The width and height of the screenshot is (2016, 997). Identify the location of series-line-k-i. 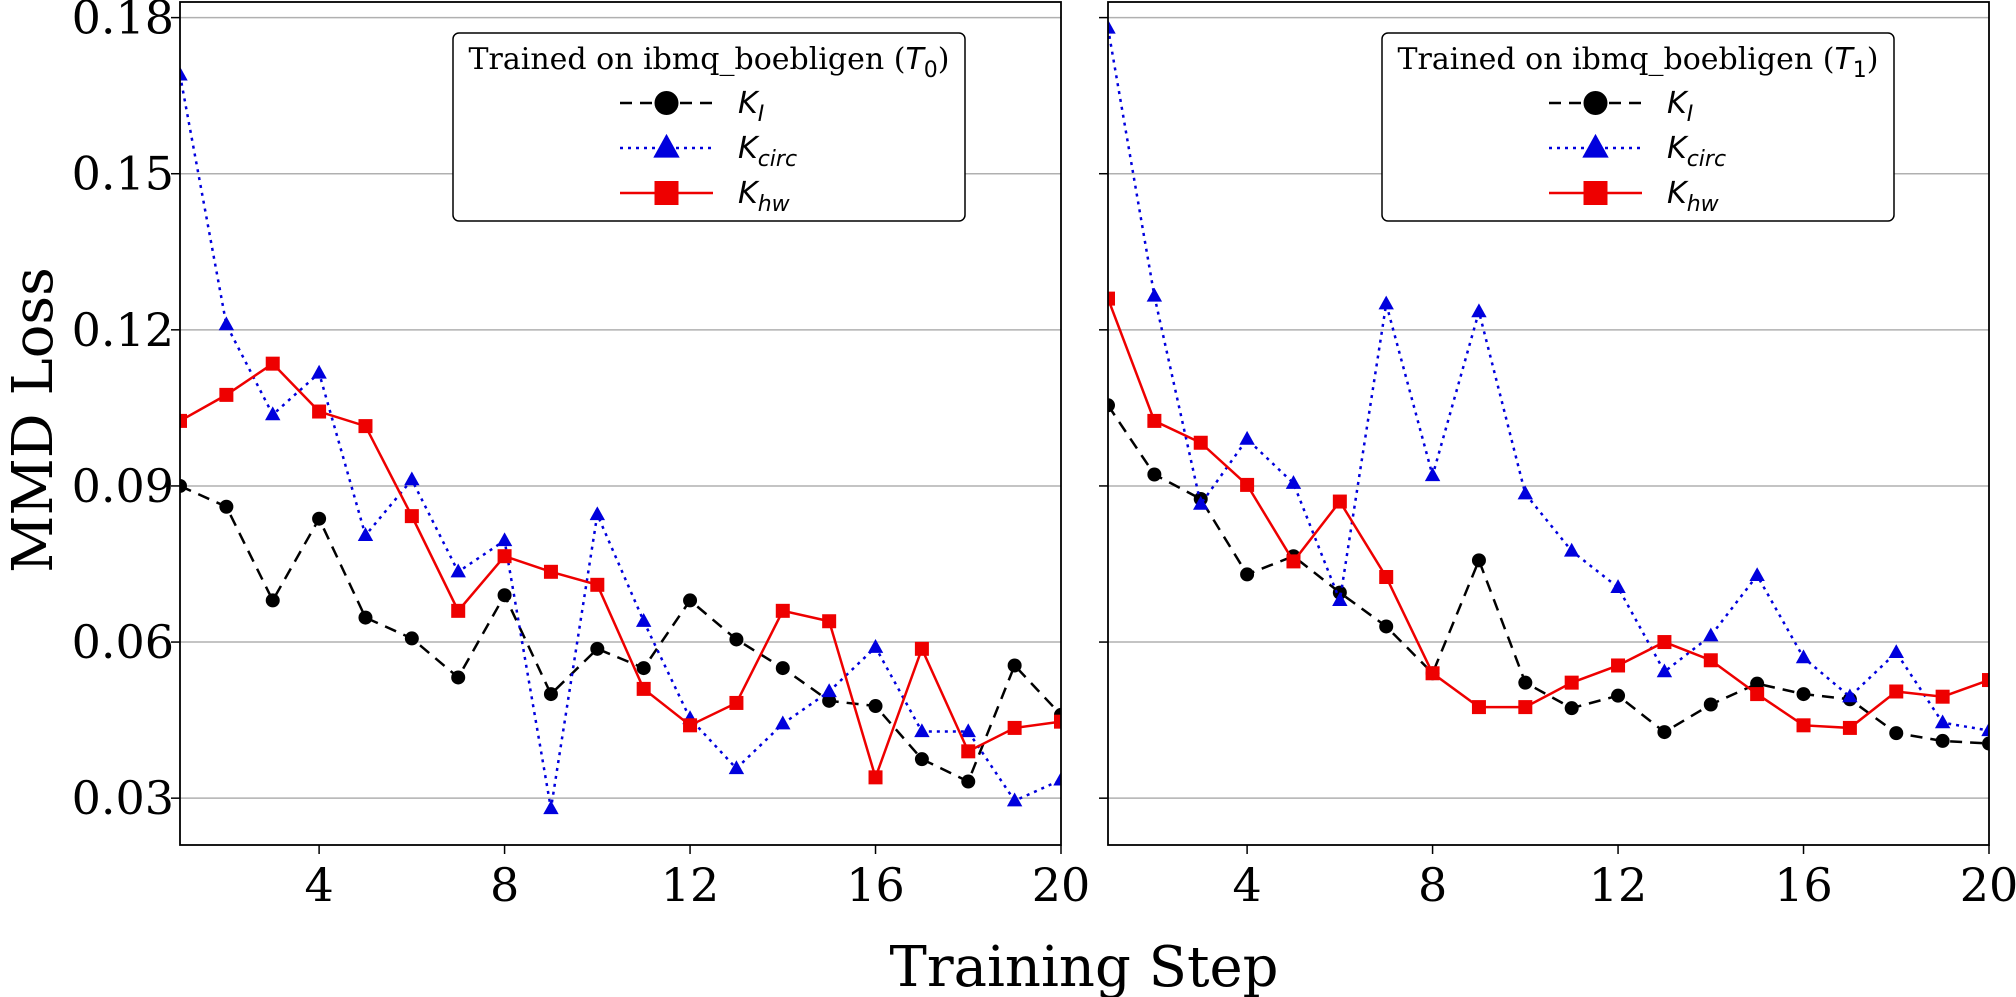
(620, 634).